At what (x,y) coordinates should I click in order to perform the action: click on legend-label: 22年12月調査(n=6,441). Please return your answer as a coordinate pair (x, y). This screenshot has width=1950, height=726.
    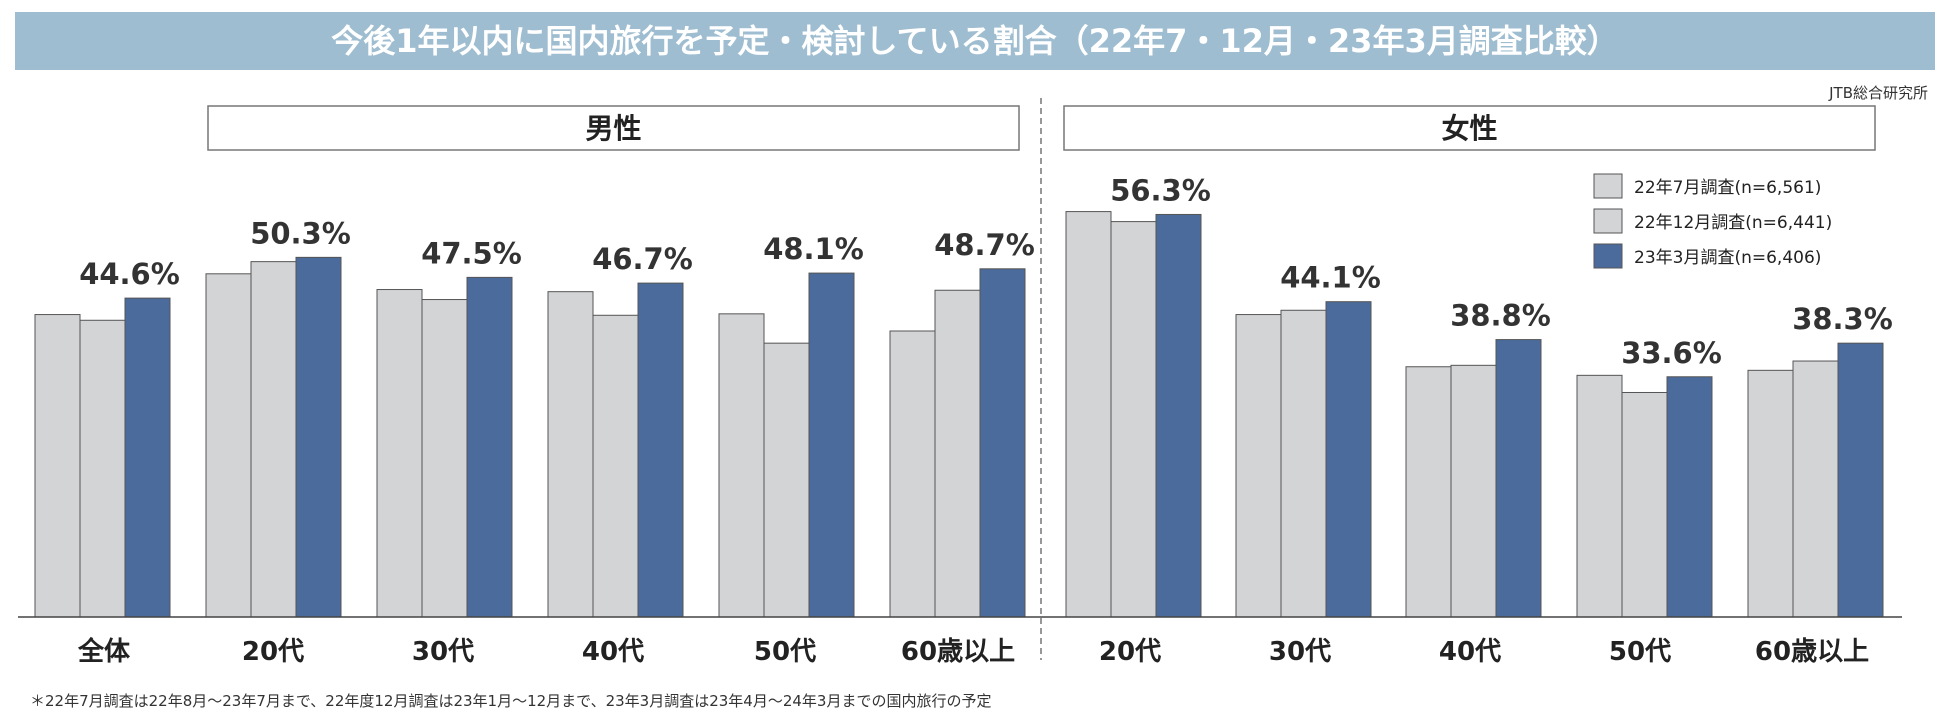
    Looking at the image, I should click on (1733, 223).